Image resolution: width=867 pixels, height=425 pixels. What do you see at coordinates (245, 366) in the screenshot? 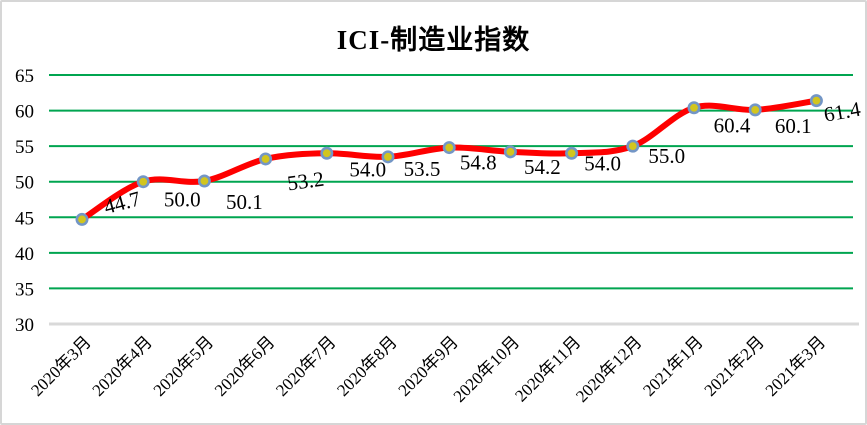
I see `x-axis-tick-label: 2020年6月` at bounding box center [245, 366].